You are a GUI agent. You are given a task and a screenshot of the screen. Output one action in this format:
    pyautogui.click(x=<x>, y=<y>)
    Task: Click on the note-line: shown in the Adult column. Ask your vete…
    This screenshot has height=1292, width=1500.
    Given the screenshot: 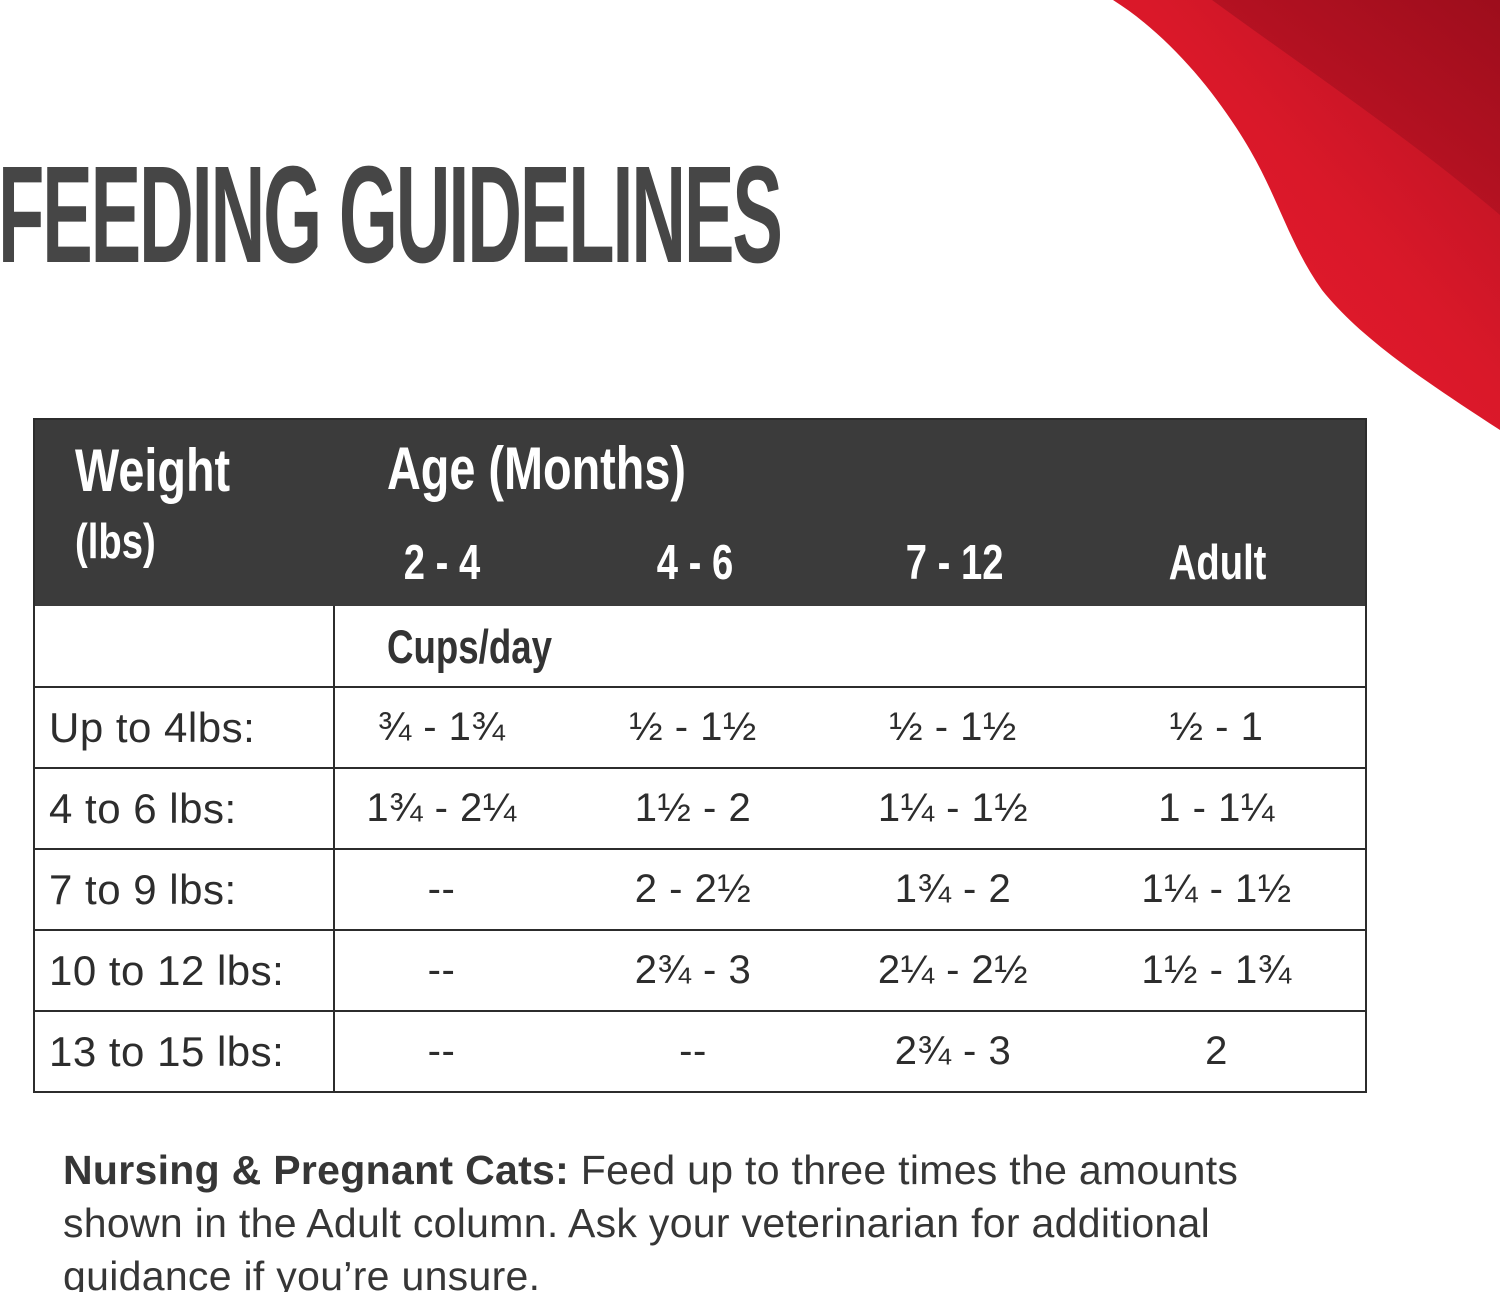 What is the action you would take?
    pyautogui.click(x=637, y=1223)
    